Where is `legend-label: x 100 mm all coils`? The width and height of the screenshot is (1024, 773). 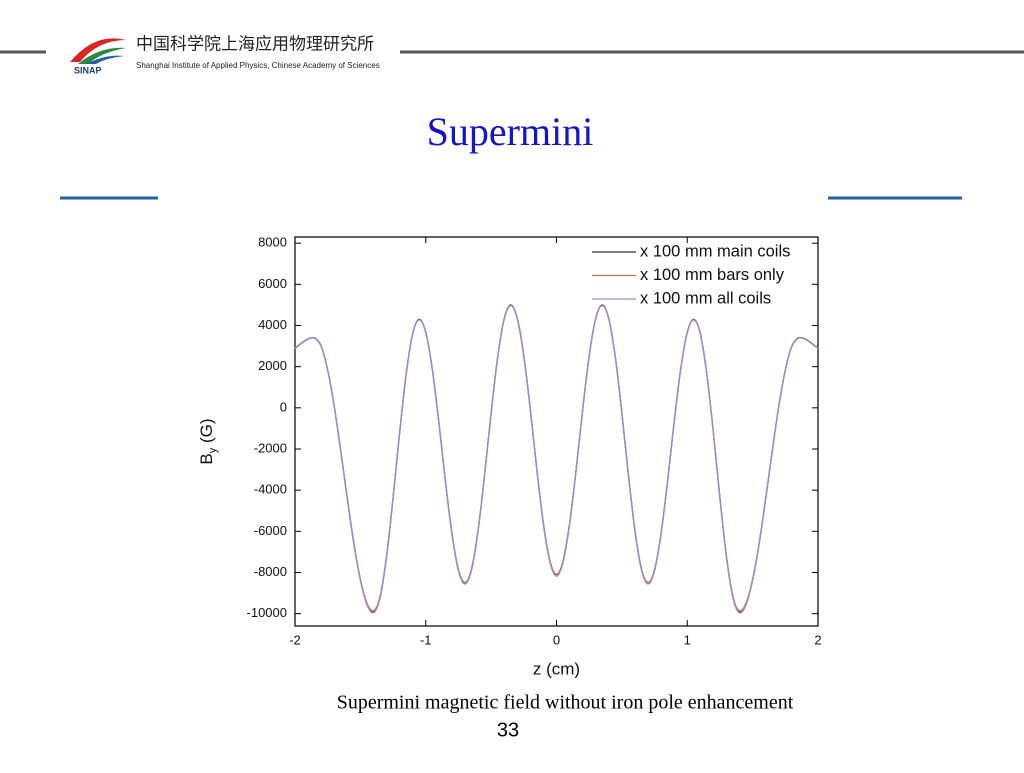
legend-label: x 100 mm all coils is located at coordinates (705, 298).